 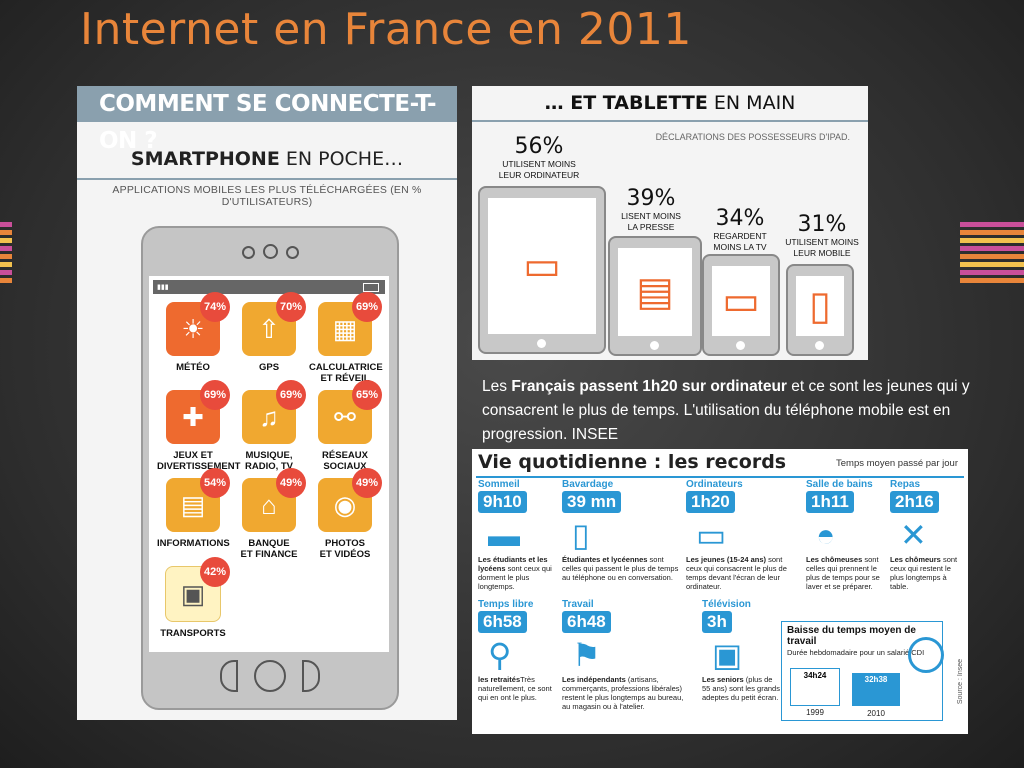 What do you see at coordinates (197, 589) in the screenshot?
I see `train-icon: ▣ 42%` at bounding box center [197, 589].